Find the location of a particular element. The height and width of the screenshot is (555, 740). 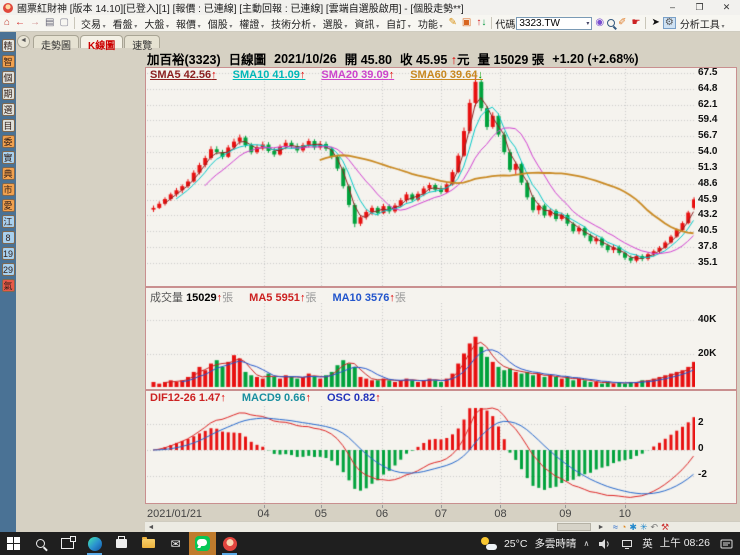

sidebar-button-29: 29 is located at coordinates (8, 269).